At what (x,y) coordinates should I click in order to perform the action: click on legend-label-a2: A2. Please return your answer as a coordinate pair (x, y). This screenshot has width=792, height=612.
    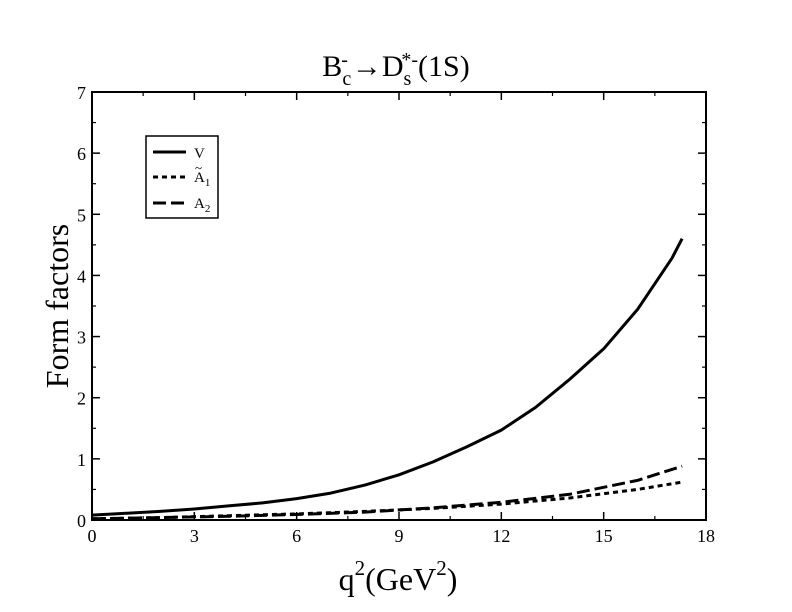
    Looking at the image, I should click on (202, 205).